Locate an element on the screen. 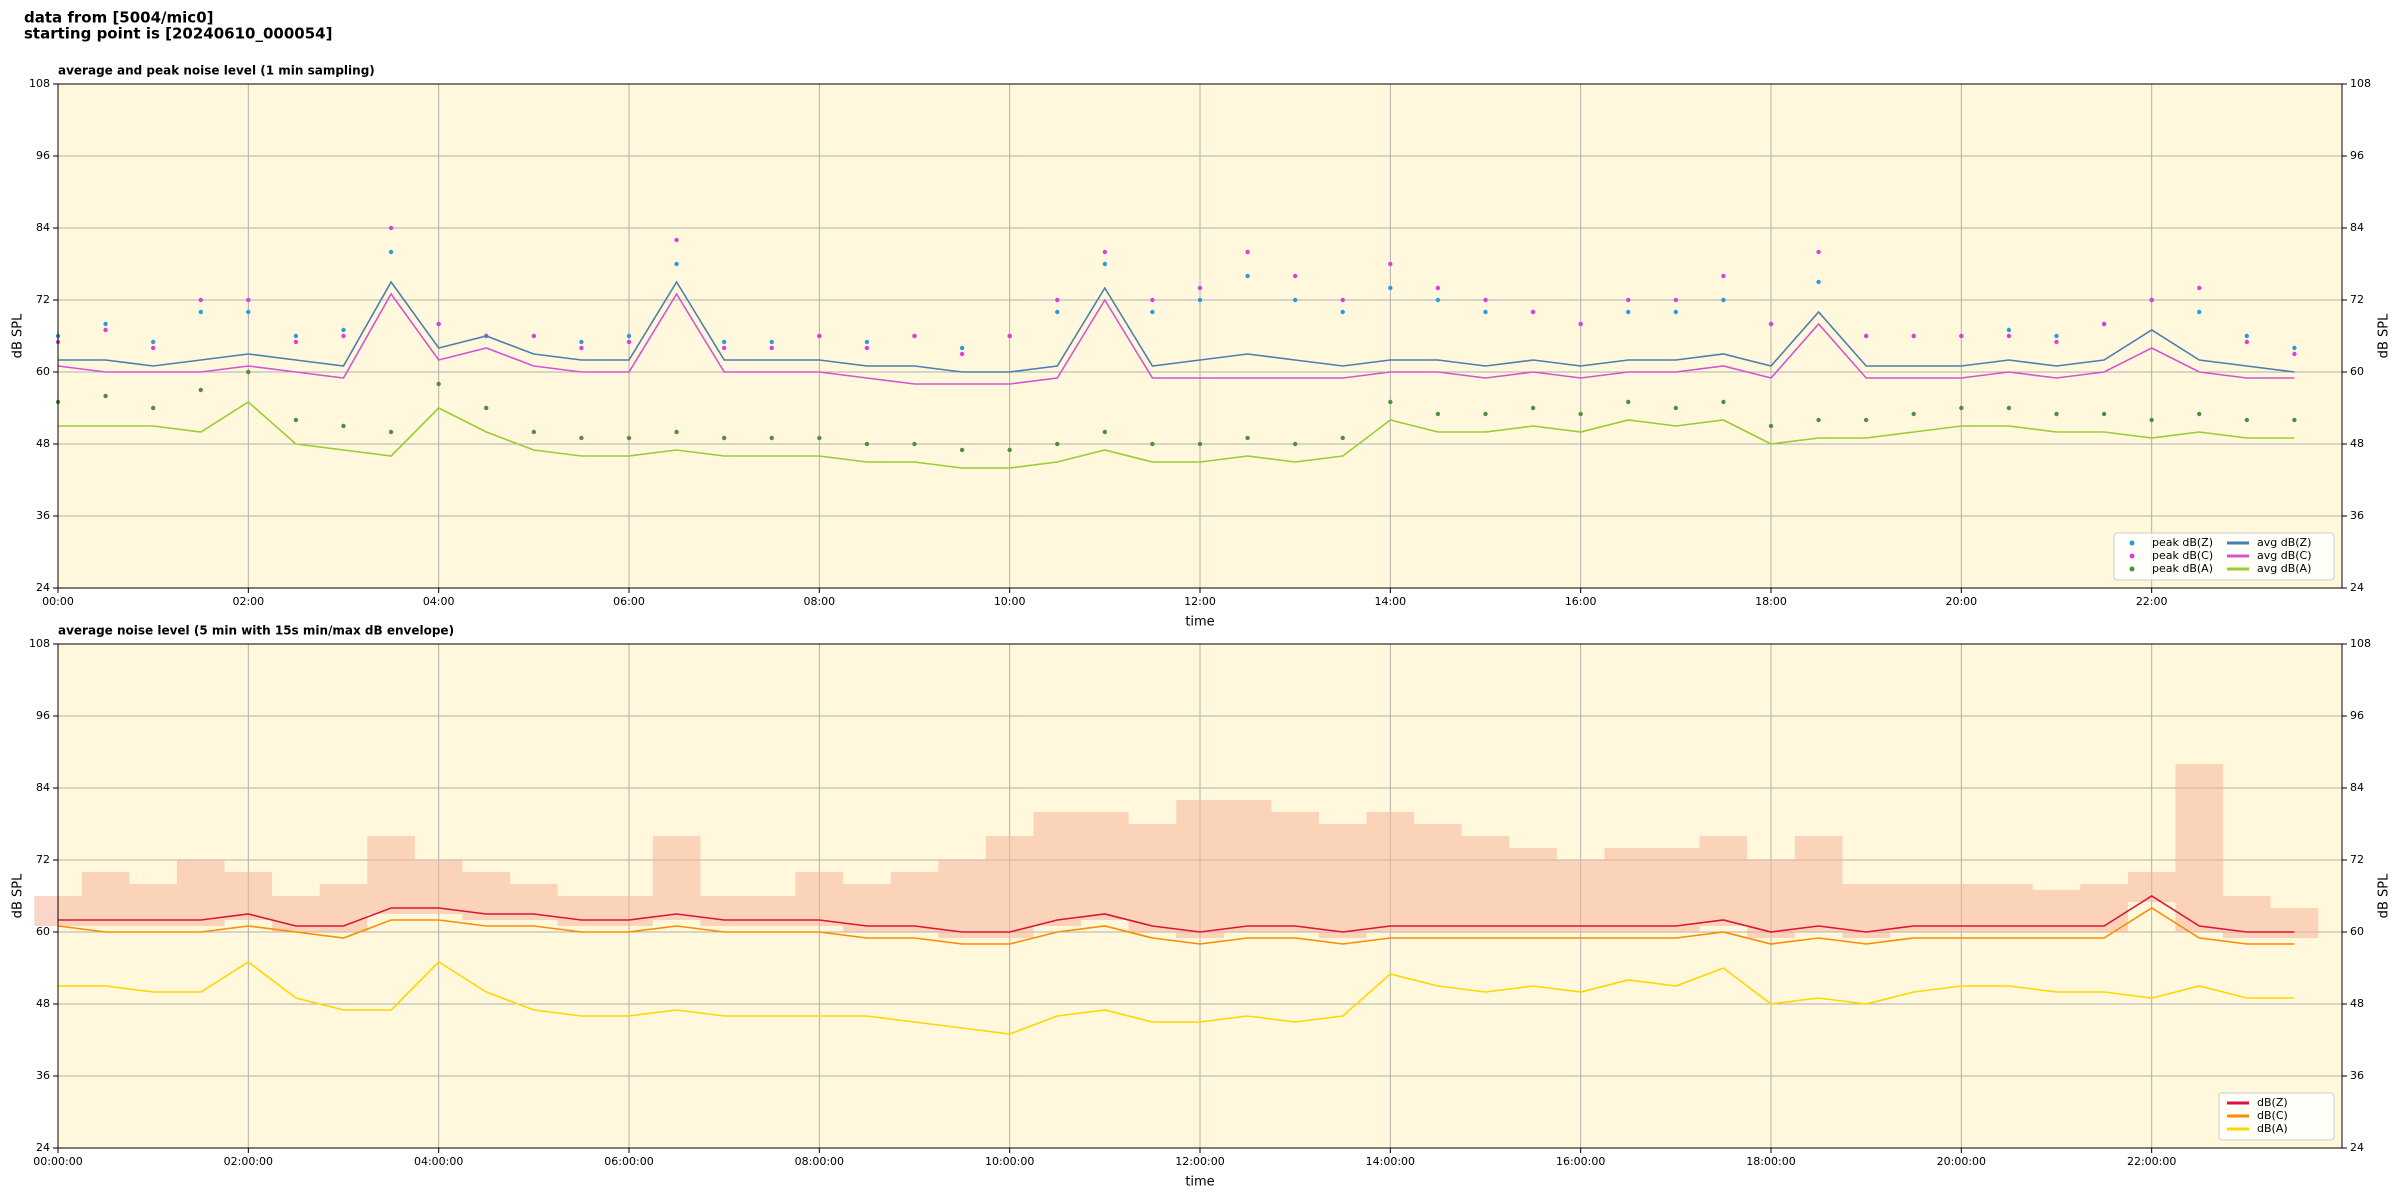 The image size is (2400, 1200). x-tick-label: 10:00:00 is located at coordinates (1009, 1161).